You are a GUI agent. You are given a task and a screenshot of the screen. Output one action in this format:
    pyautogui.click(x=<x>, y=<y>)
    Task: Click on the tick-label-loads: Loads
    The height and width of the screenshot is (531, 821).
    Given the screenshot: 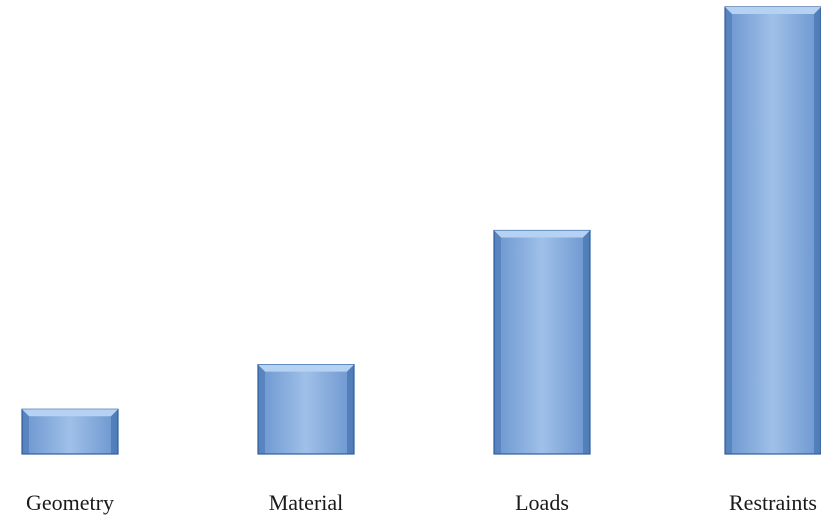 What is the action you would take?
    pyautogui.click(x=542, y=502)
    